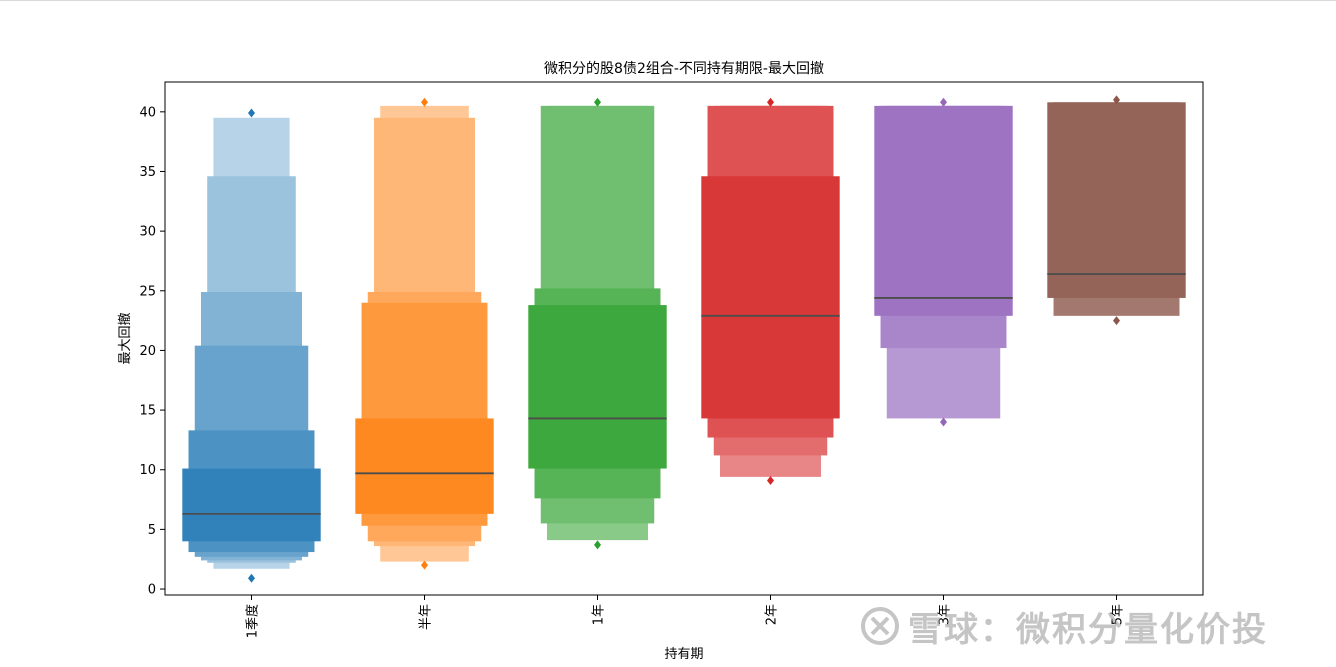 This screenshot has height=667, width=1336. I want to click on x-tick-label: 5年, so click(1118, 614).